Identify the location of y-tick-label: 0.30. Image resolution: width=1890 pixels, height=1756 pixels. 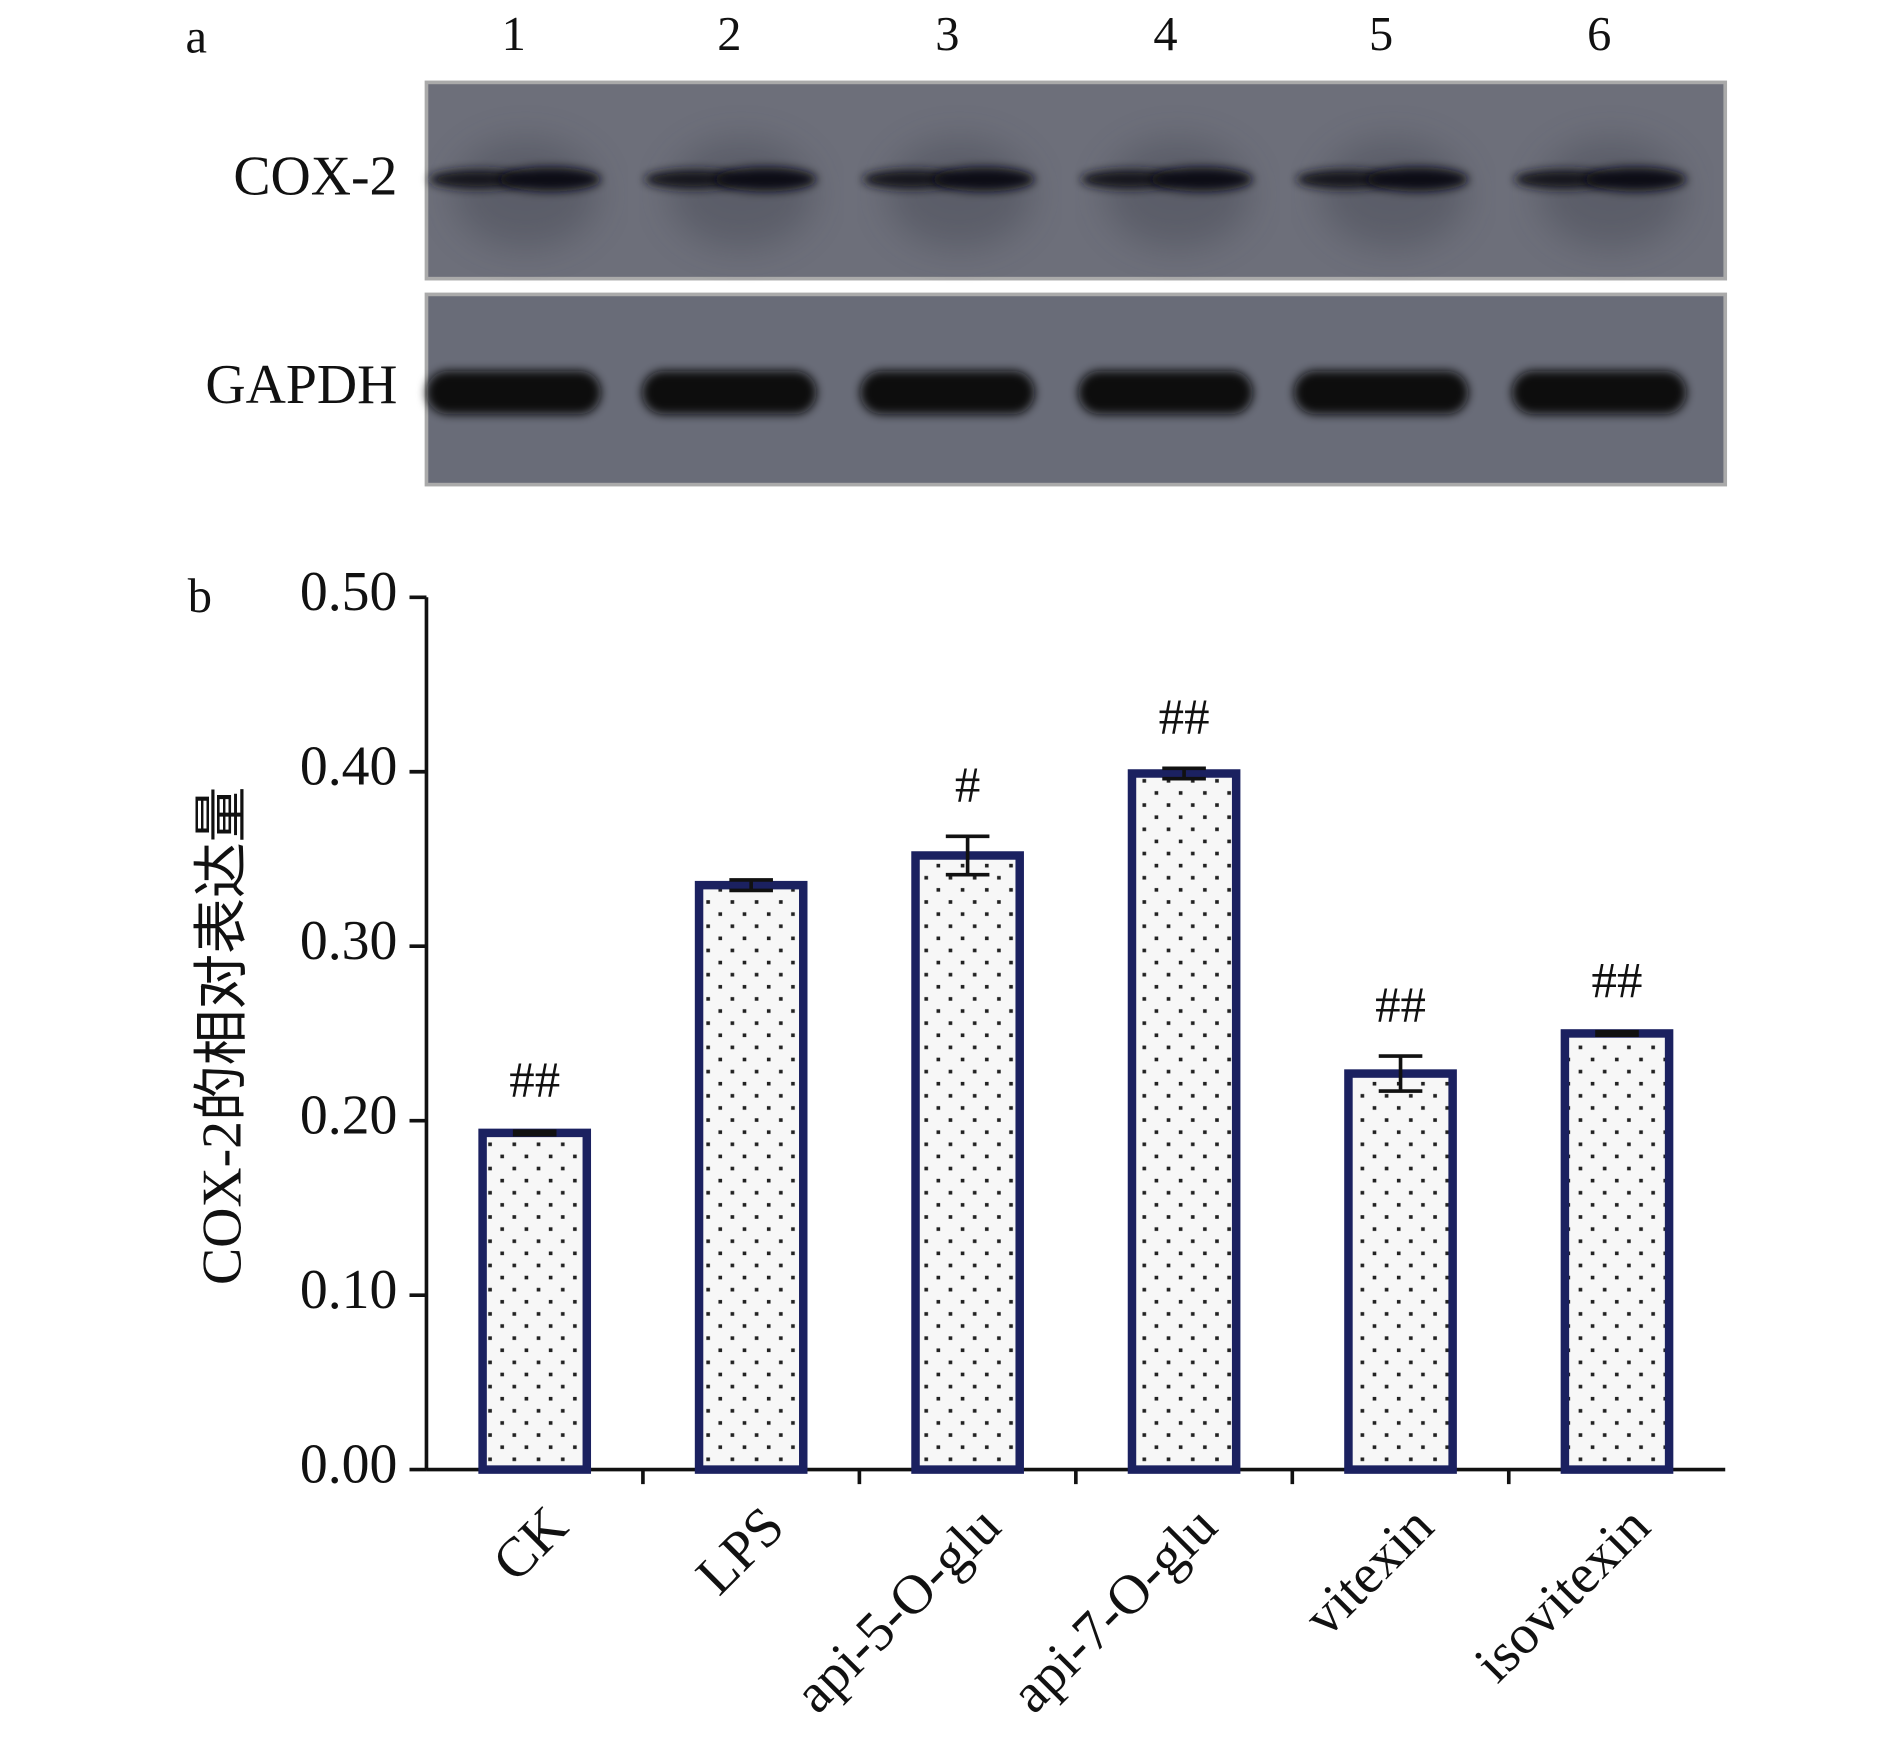
(349, 941).